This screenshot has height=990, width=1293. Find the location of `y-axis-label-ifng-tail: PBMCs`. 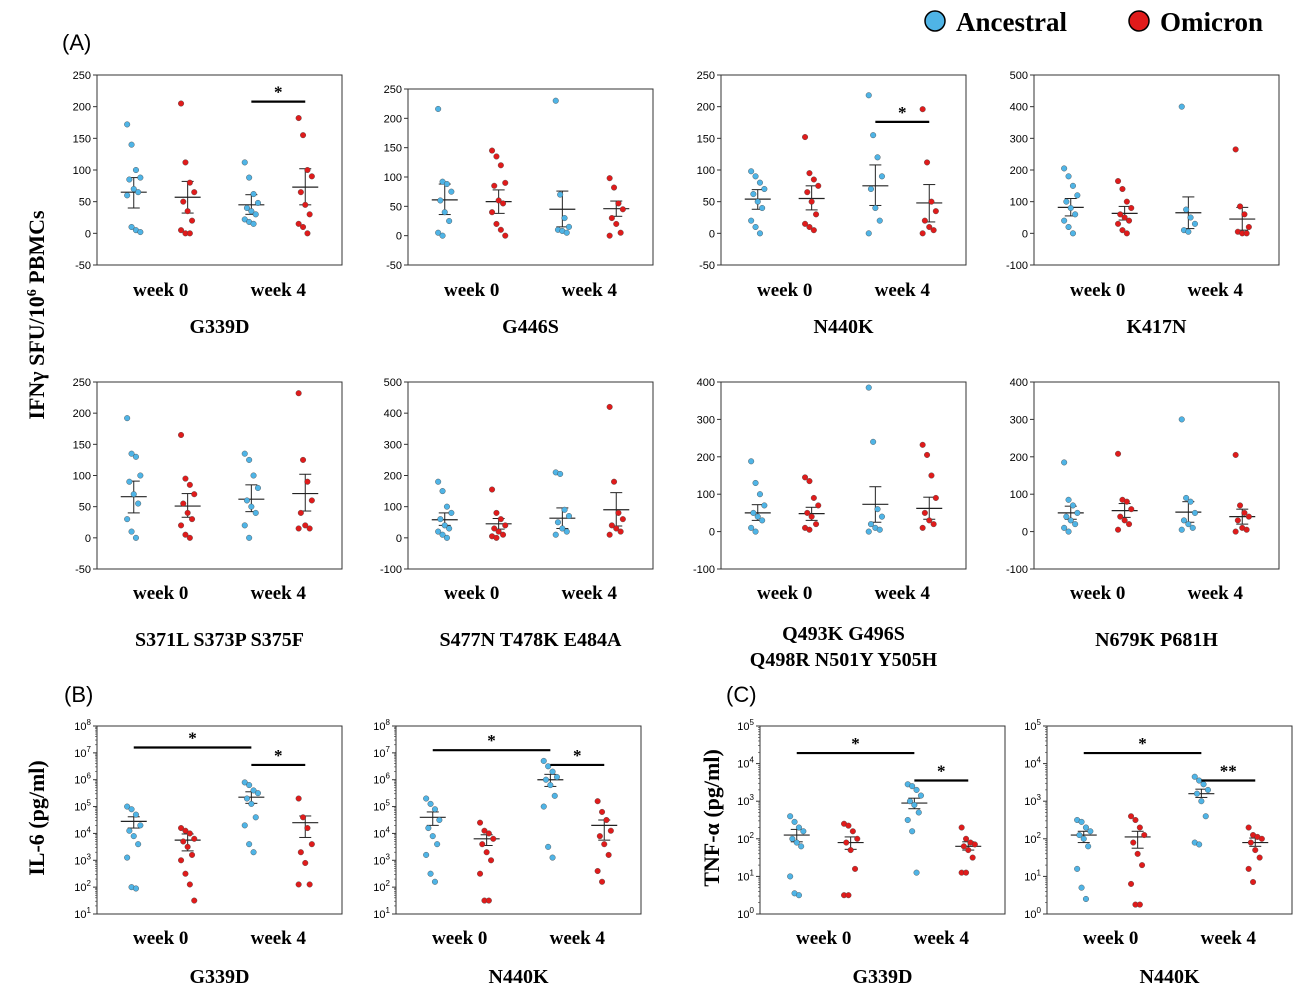

y-axis-label-ifng-tail: PBMCs is located at coordinates (36, 249).